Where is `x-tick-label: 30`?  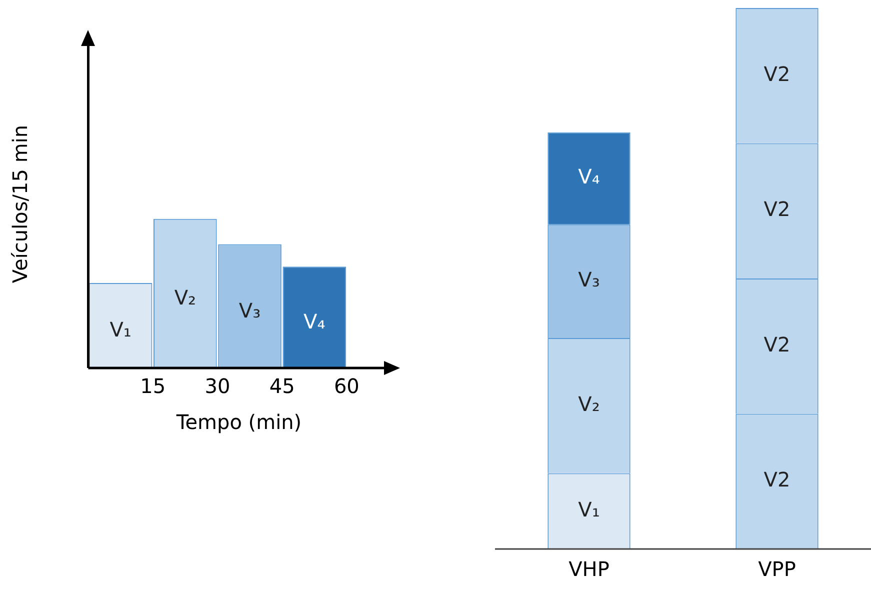 x-tick-label: 30 is located at coordinates (217, 386).